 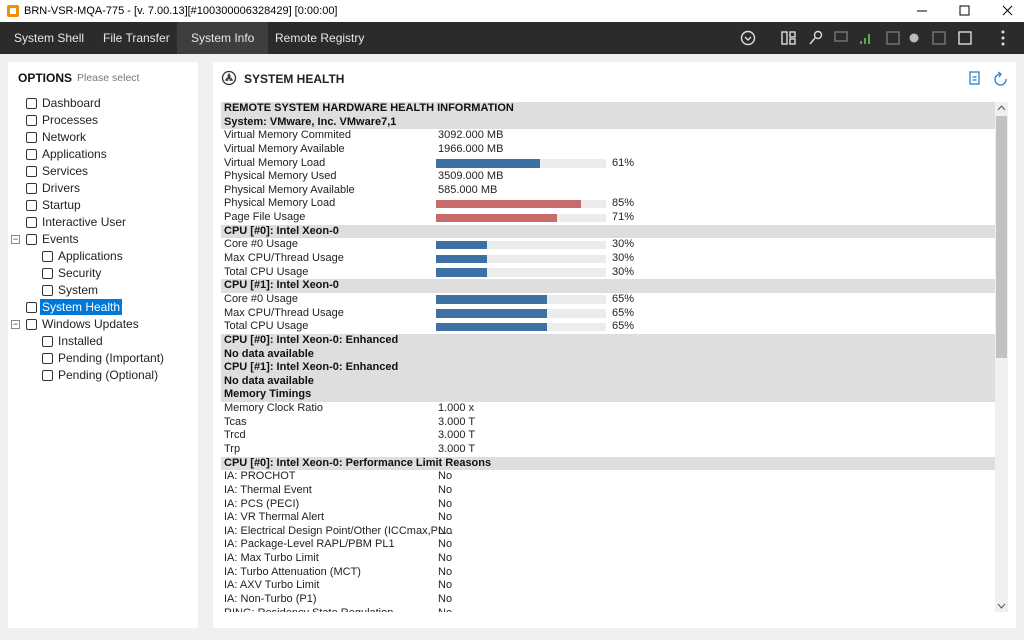 I want to click on row-value: 3509.000 MB, so click(x=471, y=176).